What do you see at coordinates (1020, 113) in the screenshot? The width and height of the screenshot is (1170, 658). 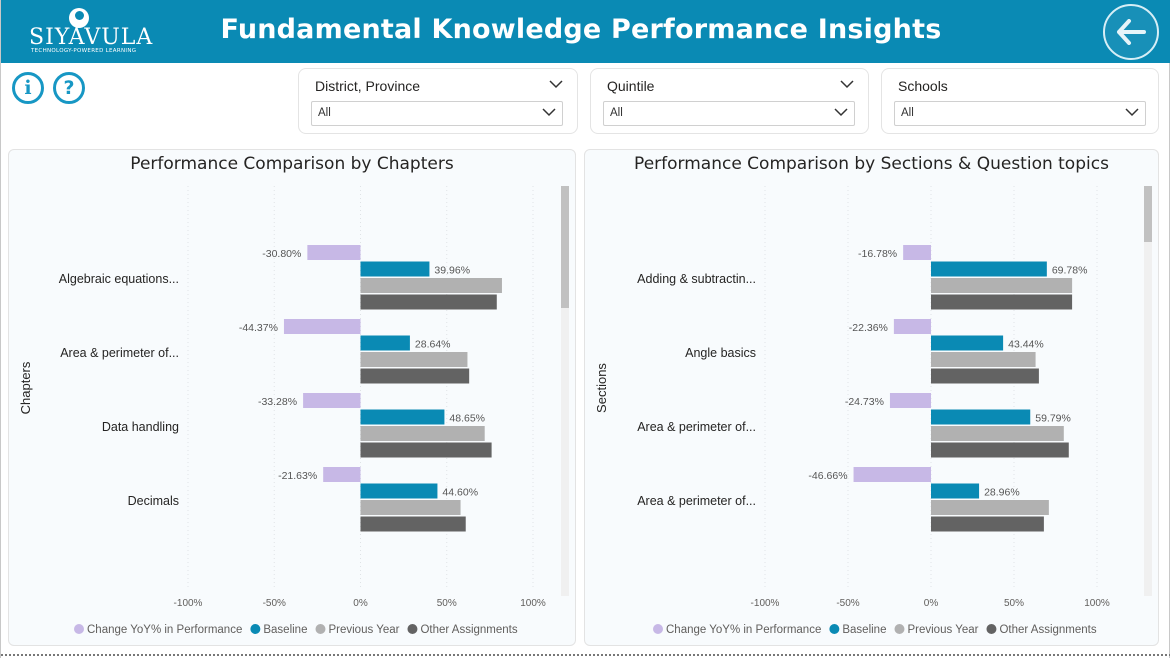 I see `schools-select: All` at bounding box center [1020, 113].